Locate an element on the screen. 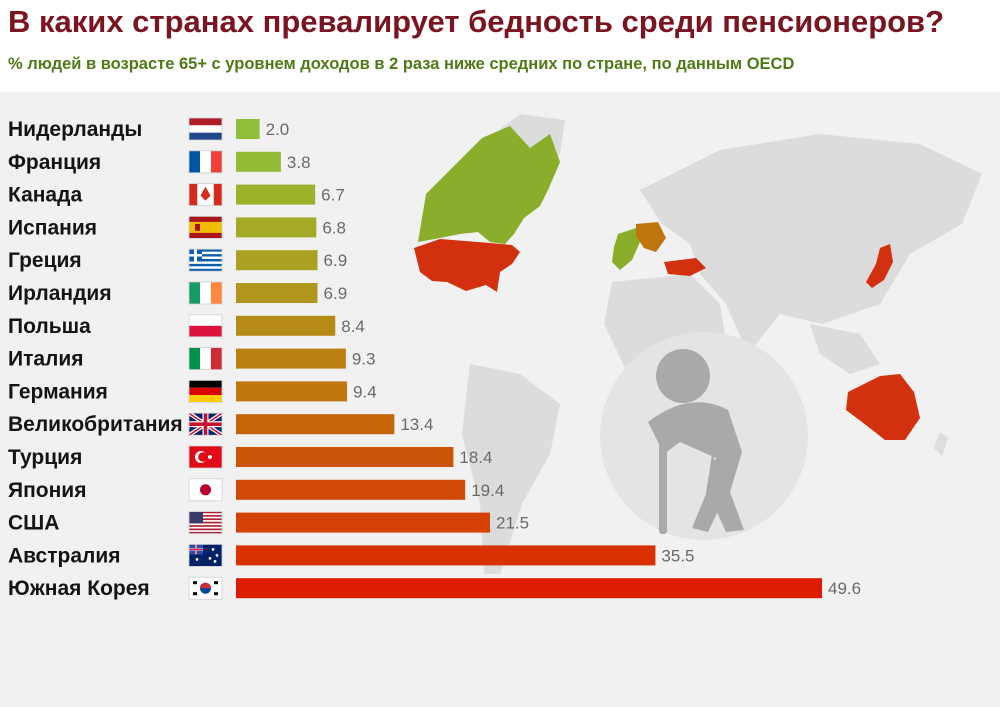 Image resolution: width=1000 pixels, height=707 pixels. value-label: 2.0 is located at coordinates (278, 129).